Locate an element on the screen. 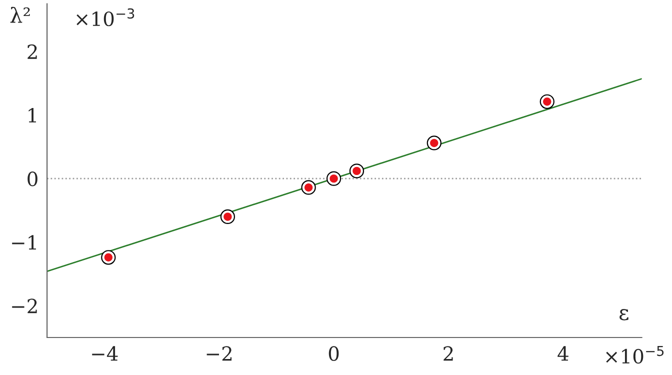 Image resolution: width=672 pixels, height=375 pixels. annotation: ×10$^{−3}$ is located at coordinates (105, 17).